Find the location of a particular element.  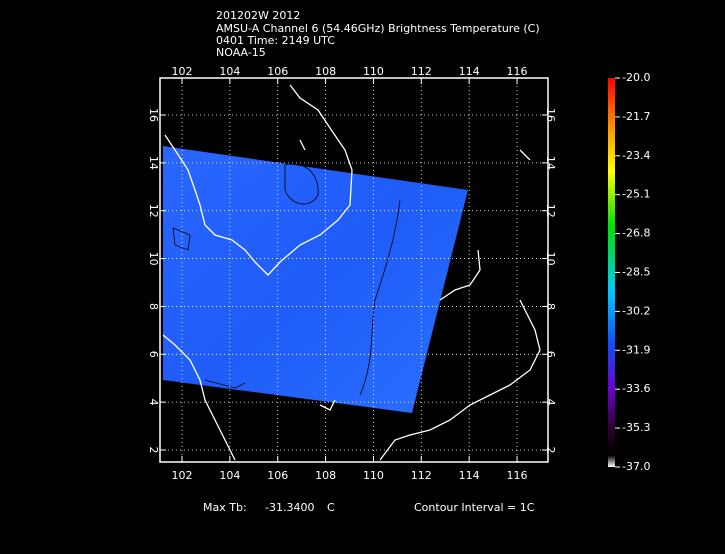

colorbar-label: -30.2 is located at coordinates (636, 310).